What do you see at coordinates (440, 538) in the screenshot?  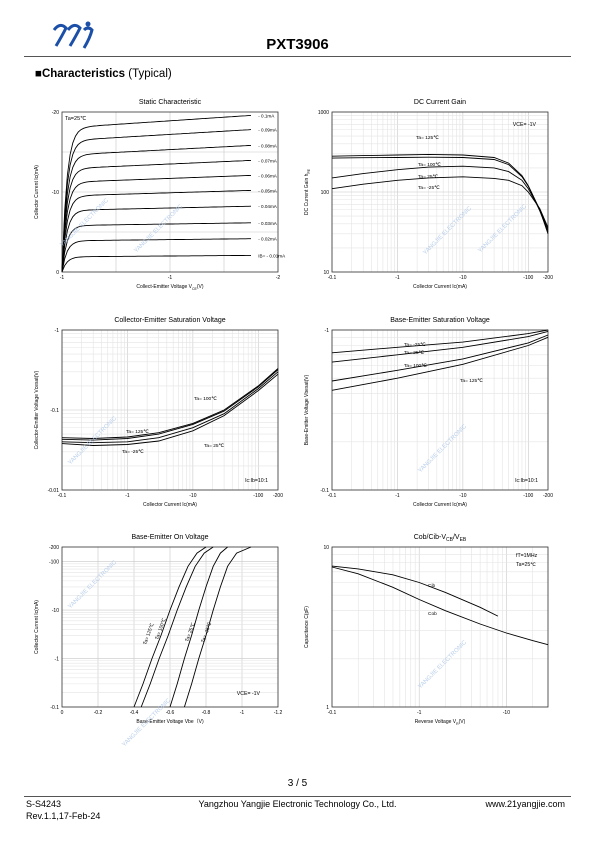 I see `chart-title: Cob/Cib-VCB/VEB` at bounding box center [440, 538].